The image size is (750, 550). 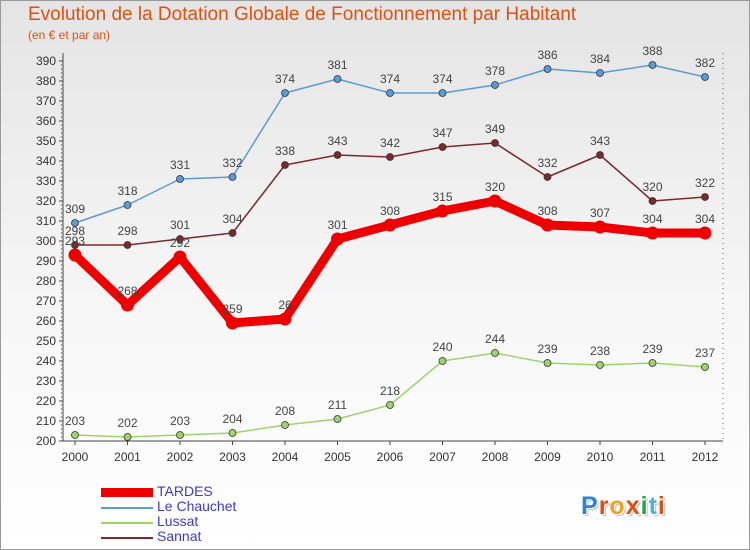 I want to click on x-tick-label: 2000, so click(x=75, y=457).